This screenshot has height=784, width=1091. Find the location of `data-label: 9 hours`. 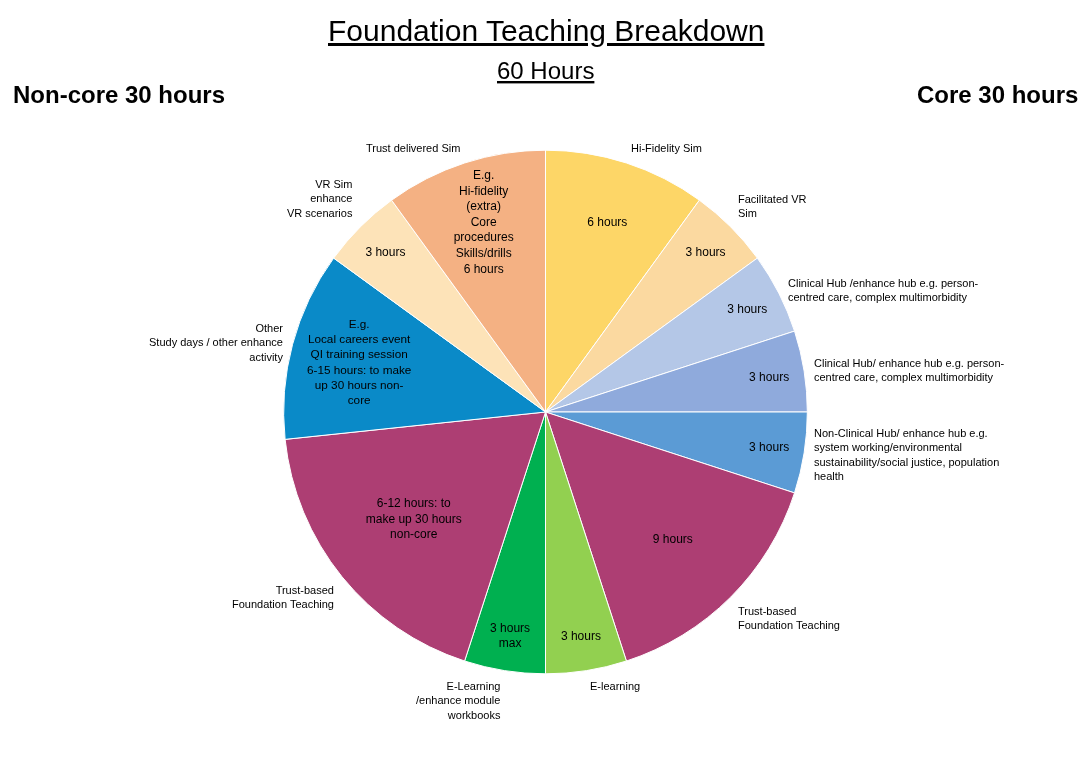

data-label: 9 hours is located at coordinates (672, 539).